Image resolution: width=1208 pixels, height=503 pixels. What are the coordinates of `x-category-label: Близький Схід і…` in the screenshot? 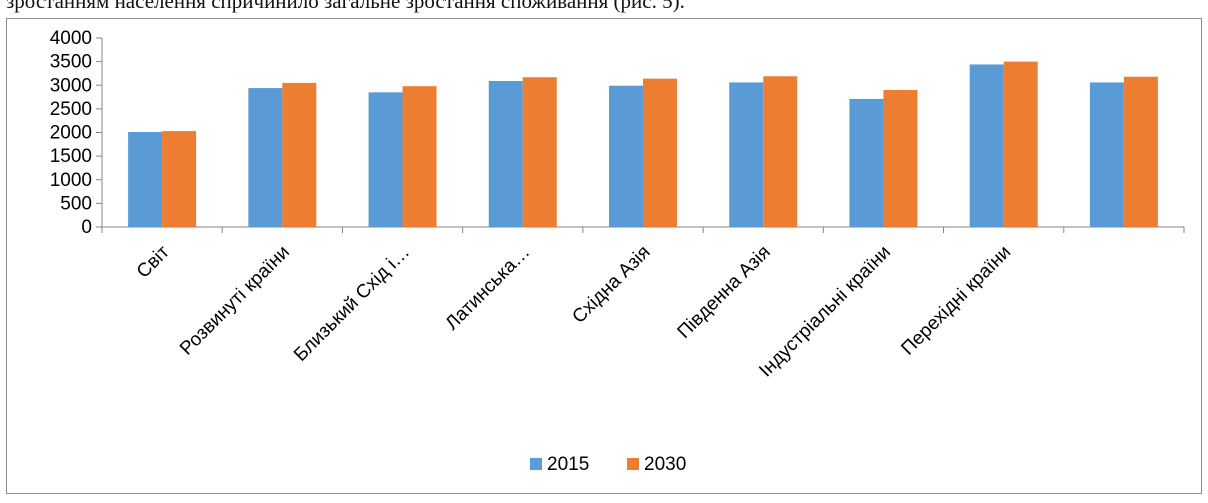 It's located at (352, 304).